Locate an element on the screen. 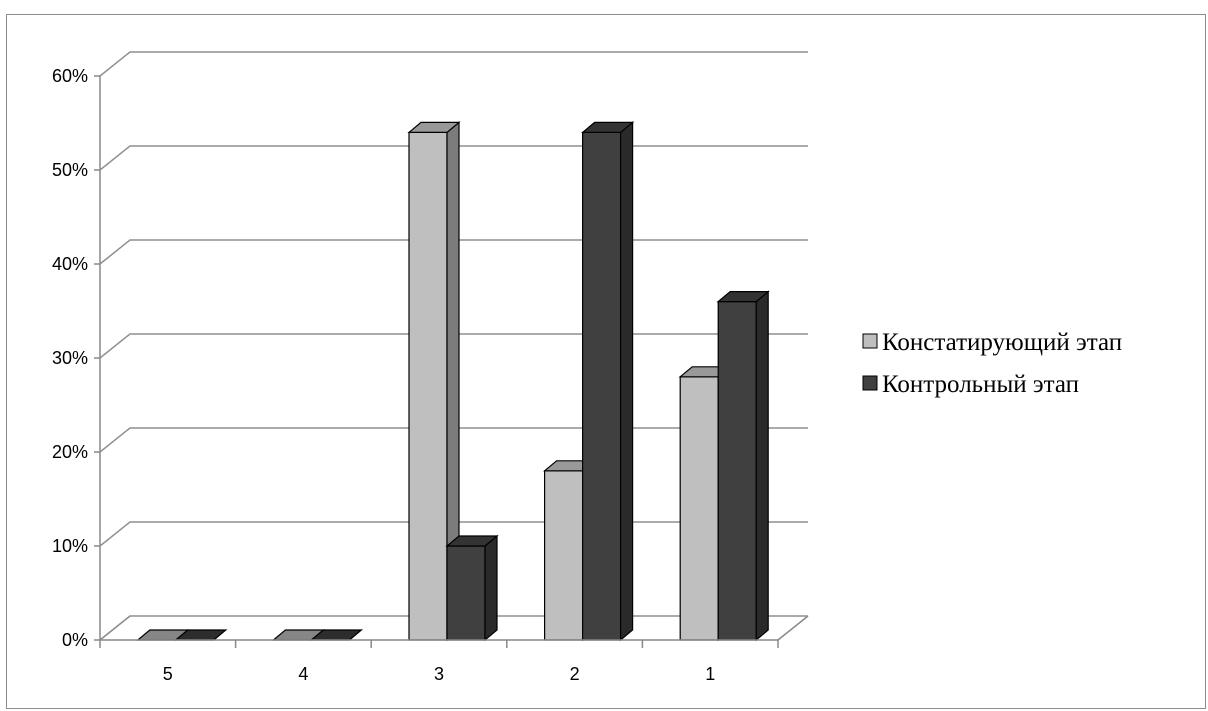 The image size is (1208, 711). x-tick-label: 2 is located at coordinates (575, 674).